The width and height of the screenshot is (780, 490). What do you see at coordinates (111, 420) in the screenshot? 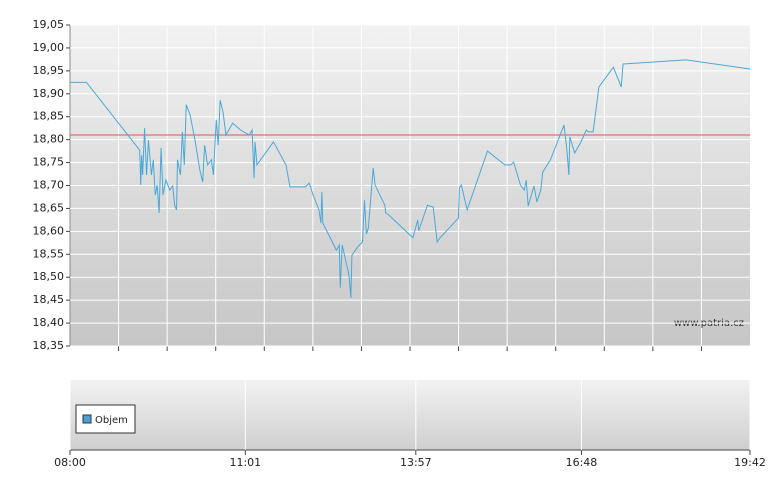
I see `legend-label: Objem` at bounding box center [111, 420].